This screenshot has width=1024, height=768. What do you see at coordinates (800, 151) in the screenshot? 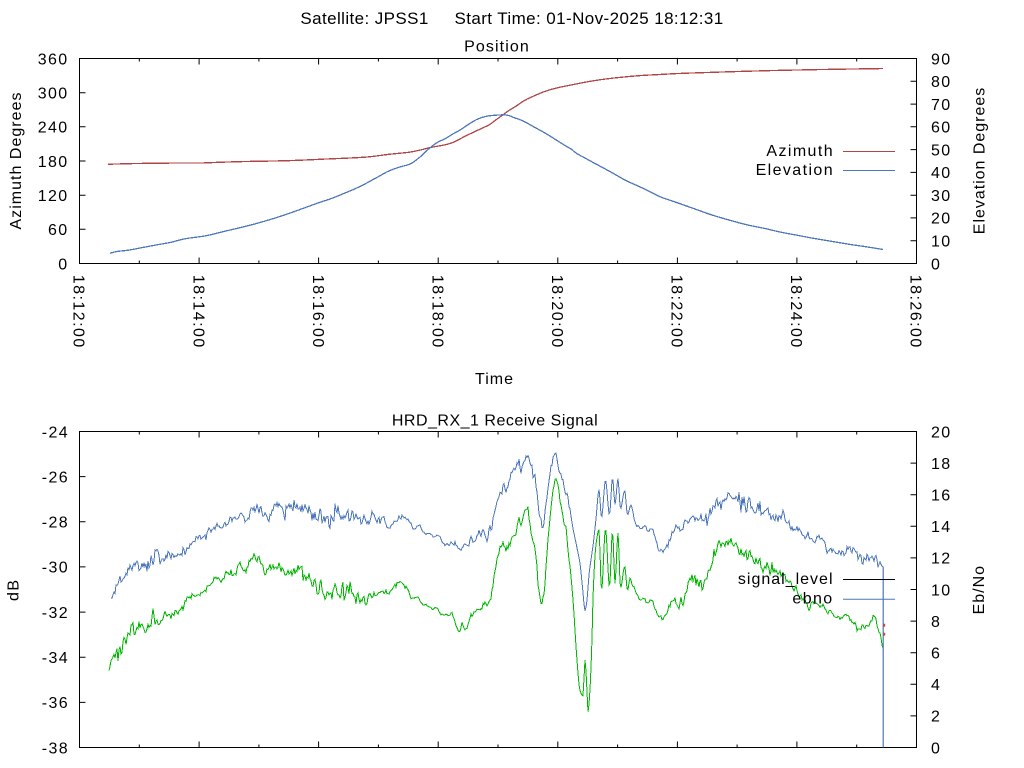
I see `svg-text: Azimuth` at bounding box center [800, 151].